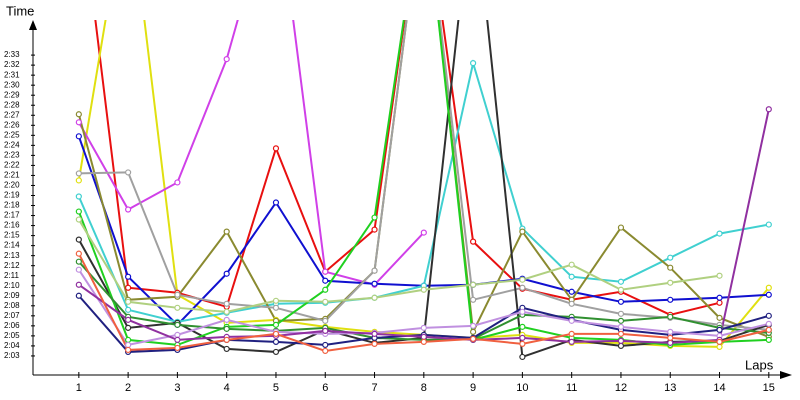 This screenshot has width=800, height=400. I want to click on y-tick-label: 2:03, so click(12, 355).